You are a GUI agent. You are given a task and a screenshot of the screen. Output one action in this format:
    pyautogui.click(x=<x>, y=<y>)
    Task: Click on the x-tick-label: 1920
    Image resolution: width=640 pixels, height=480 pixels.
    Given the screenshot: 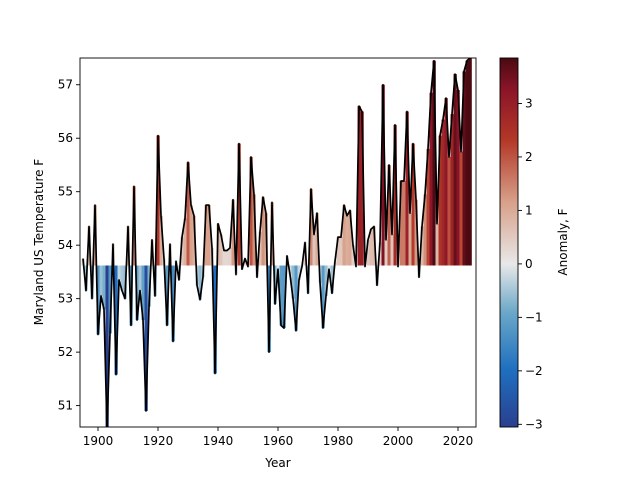 What is the action you would take?
    pyautogui.click(x=158, y=441)
    